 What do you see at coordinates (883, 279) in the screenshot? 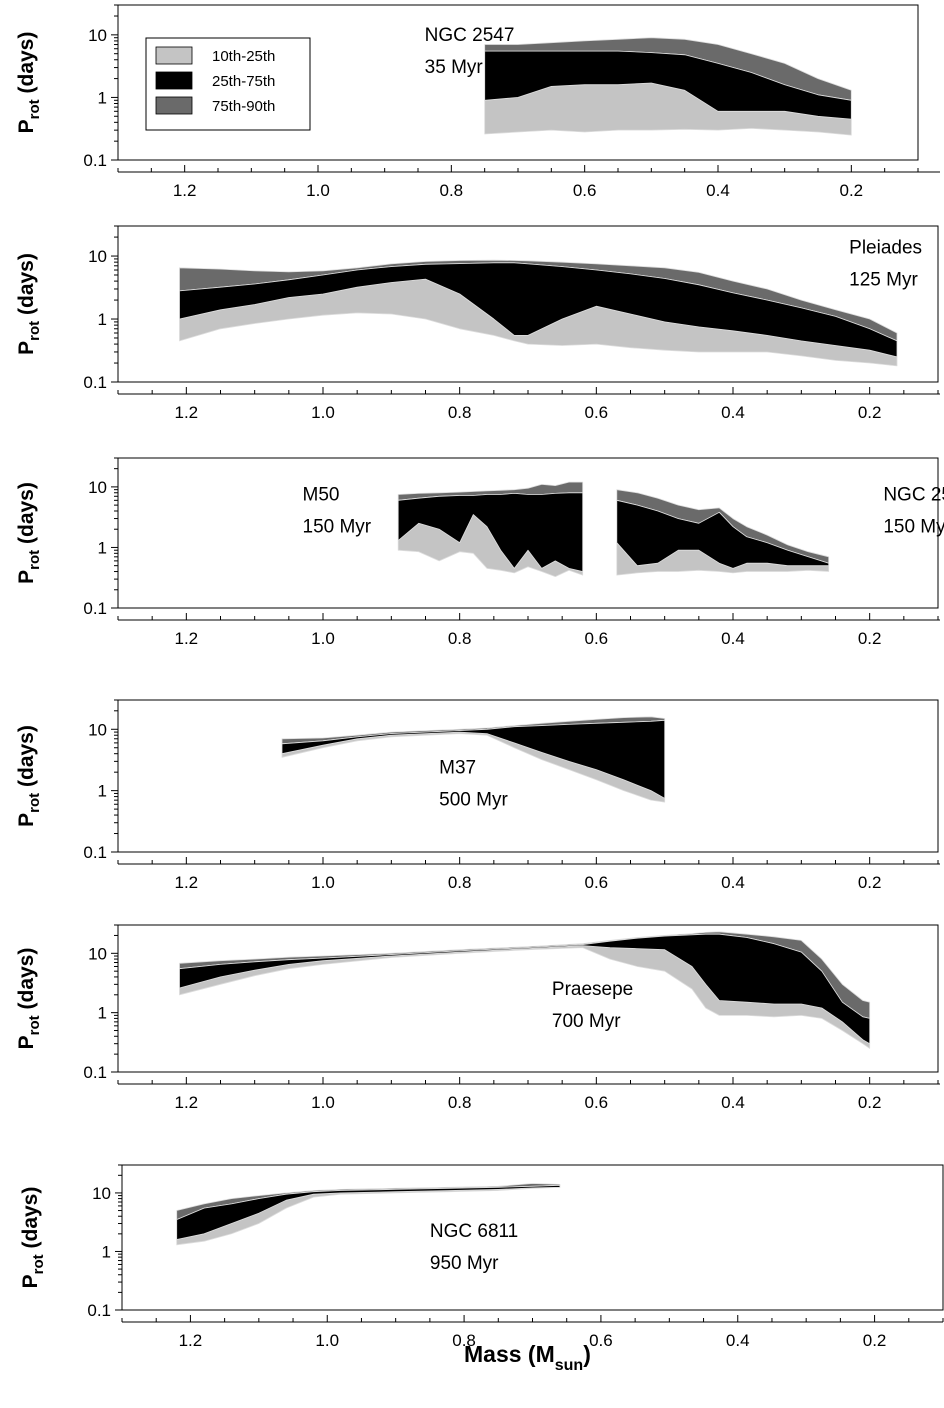
I see `cluster-annotation: 125 Myr` at bounding box center [883, 279].